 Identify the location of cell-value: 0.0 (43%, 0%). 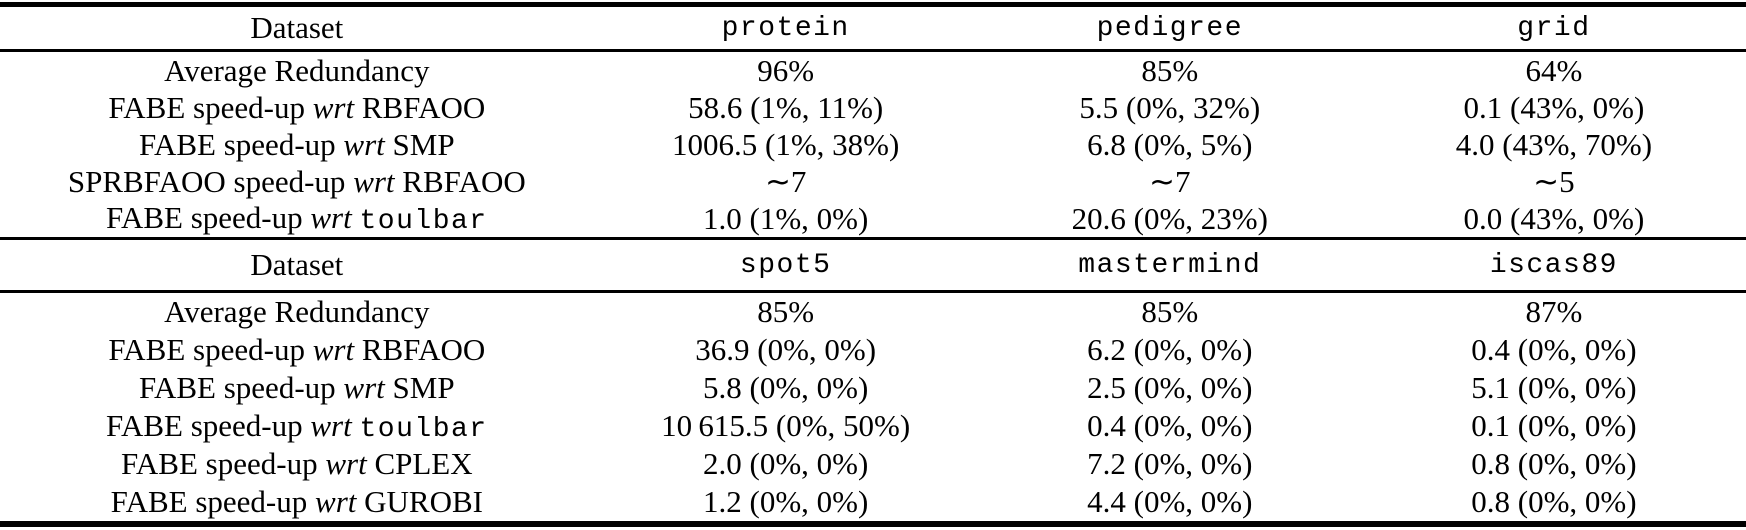
(1554, 218).